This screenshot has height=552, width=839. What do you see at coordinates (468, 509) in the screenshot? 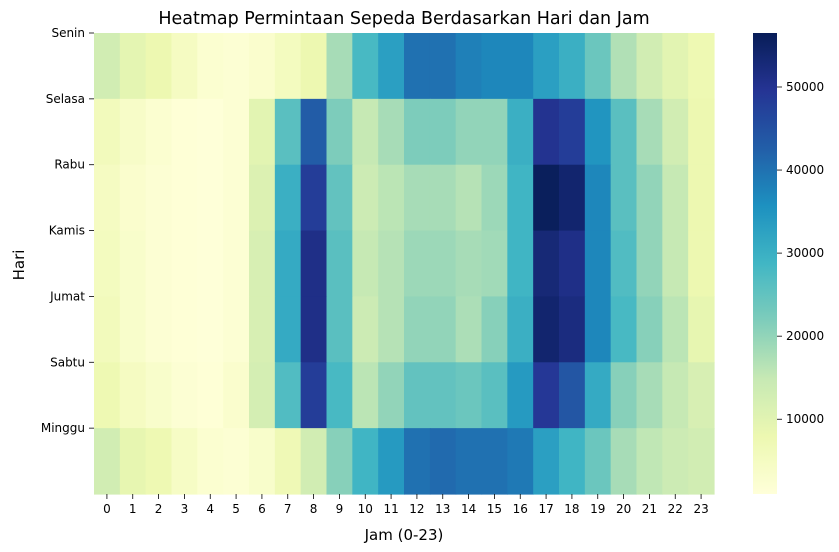
I see `x-tick-label: 14` at bounding box center [468, 509].